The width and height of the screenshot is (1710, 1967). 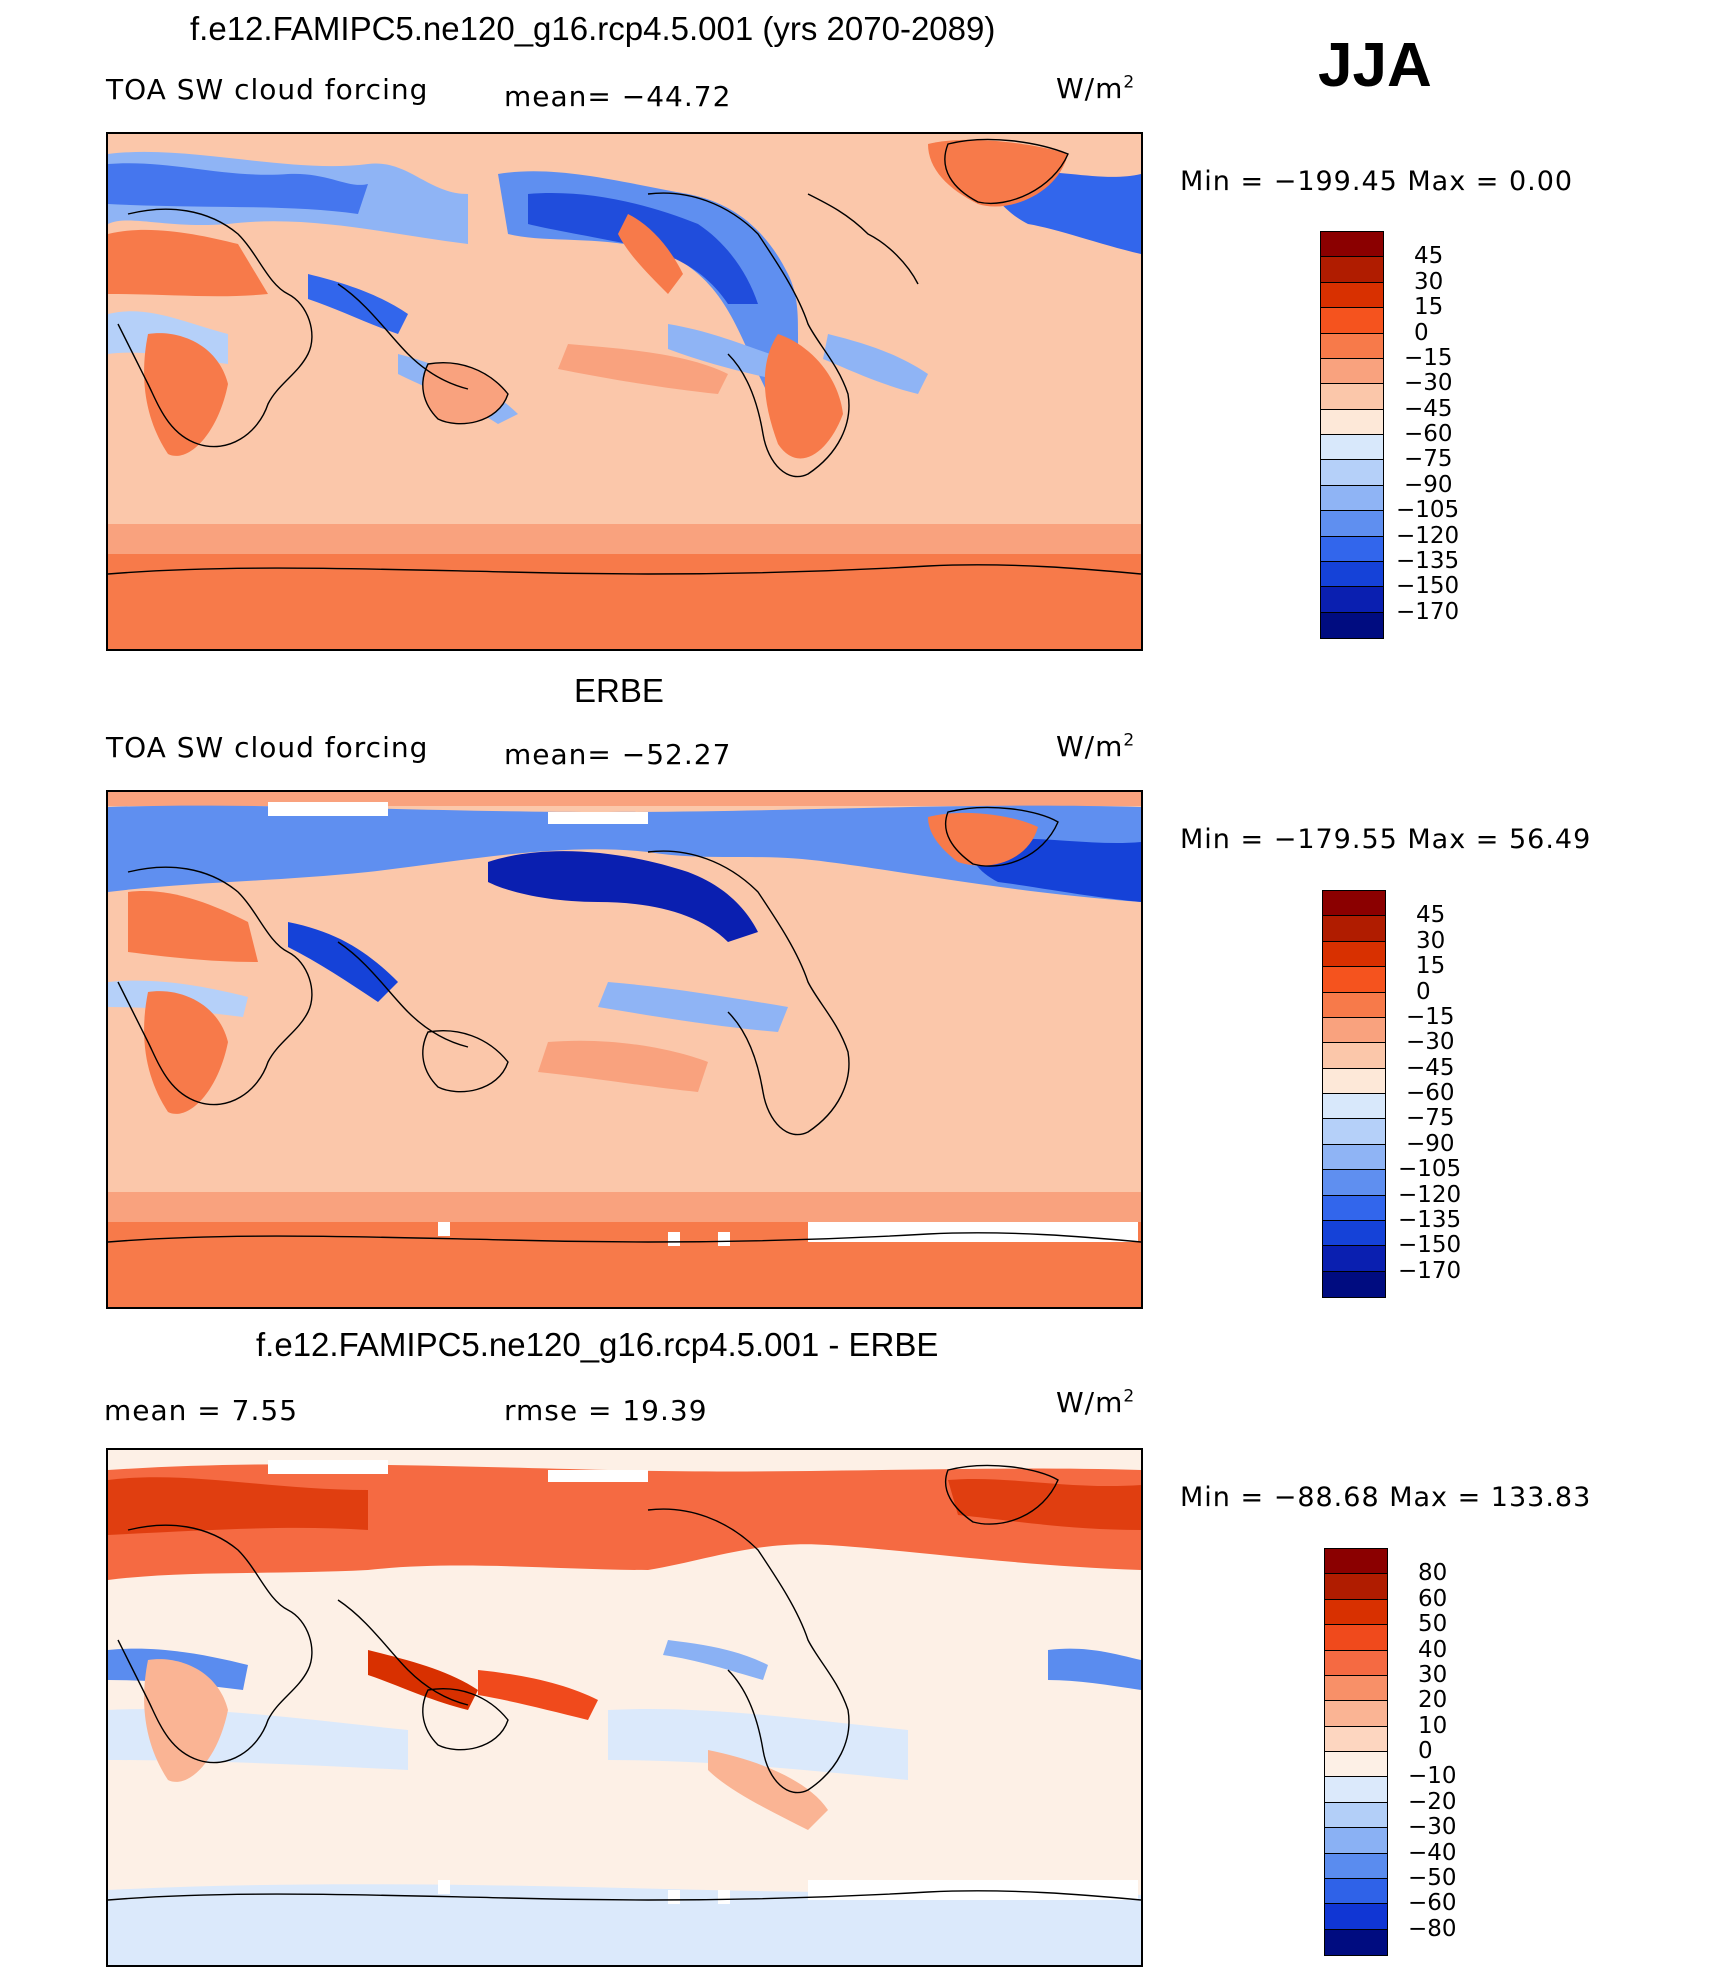 What do you see at coordinates (1433, 1573) in the screenshot?
I see `colorbar-tick-label: 80` at bounding box center [1433, 1573].